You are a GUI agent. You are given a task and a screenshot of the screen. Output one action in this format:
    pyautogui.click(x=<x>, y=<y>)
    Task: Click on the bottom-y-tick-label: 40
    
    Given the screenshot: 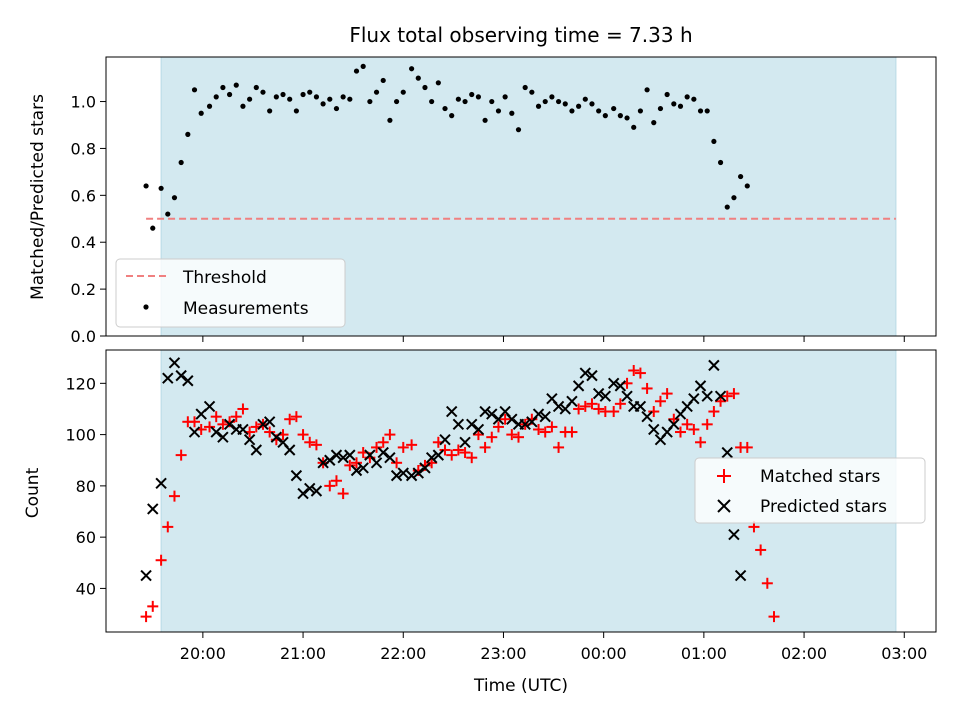 What is the action you would take?
    pyautogui.click(x=86, y=588)
    